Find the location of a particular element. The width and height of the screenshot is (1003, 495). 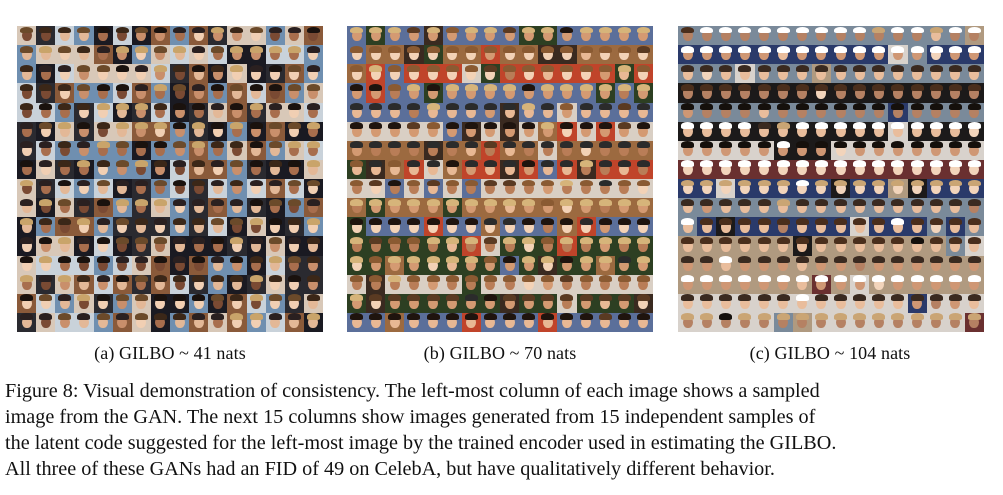

caption-run: s had an is located at coordinates (229, 469).